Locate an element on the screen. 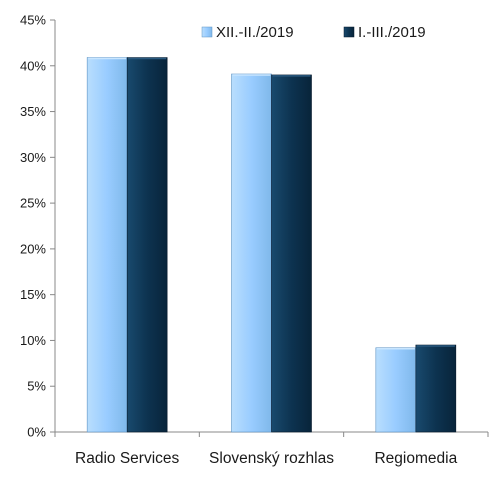  y-tick-label: 40% is located at coordinates (33, 65).